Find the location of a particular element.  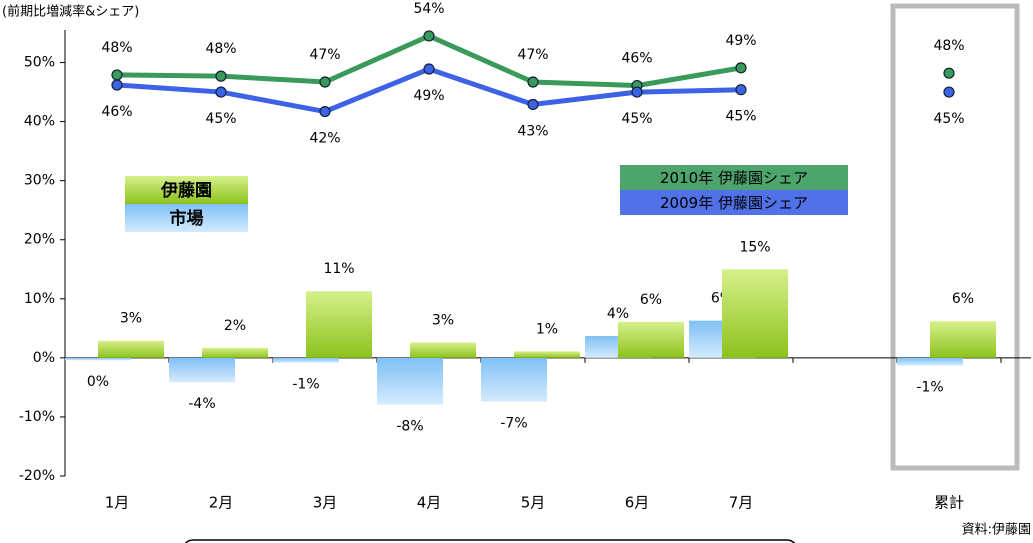

legend-label: 市場 is located at coordinates (187, 218).